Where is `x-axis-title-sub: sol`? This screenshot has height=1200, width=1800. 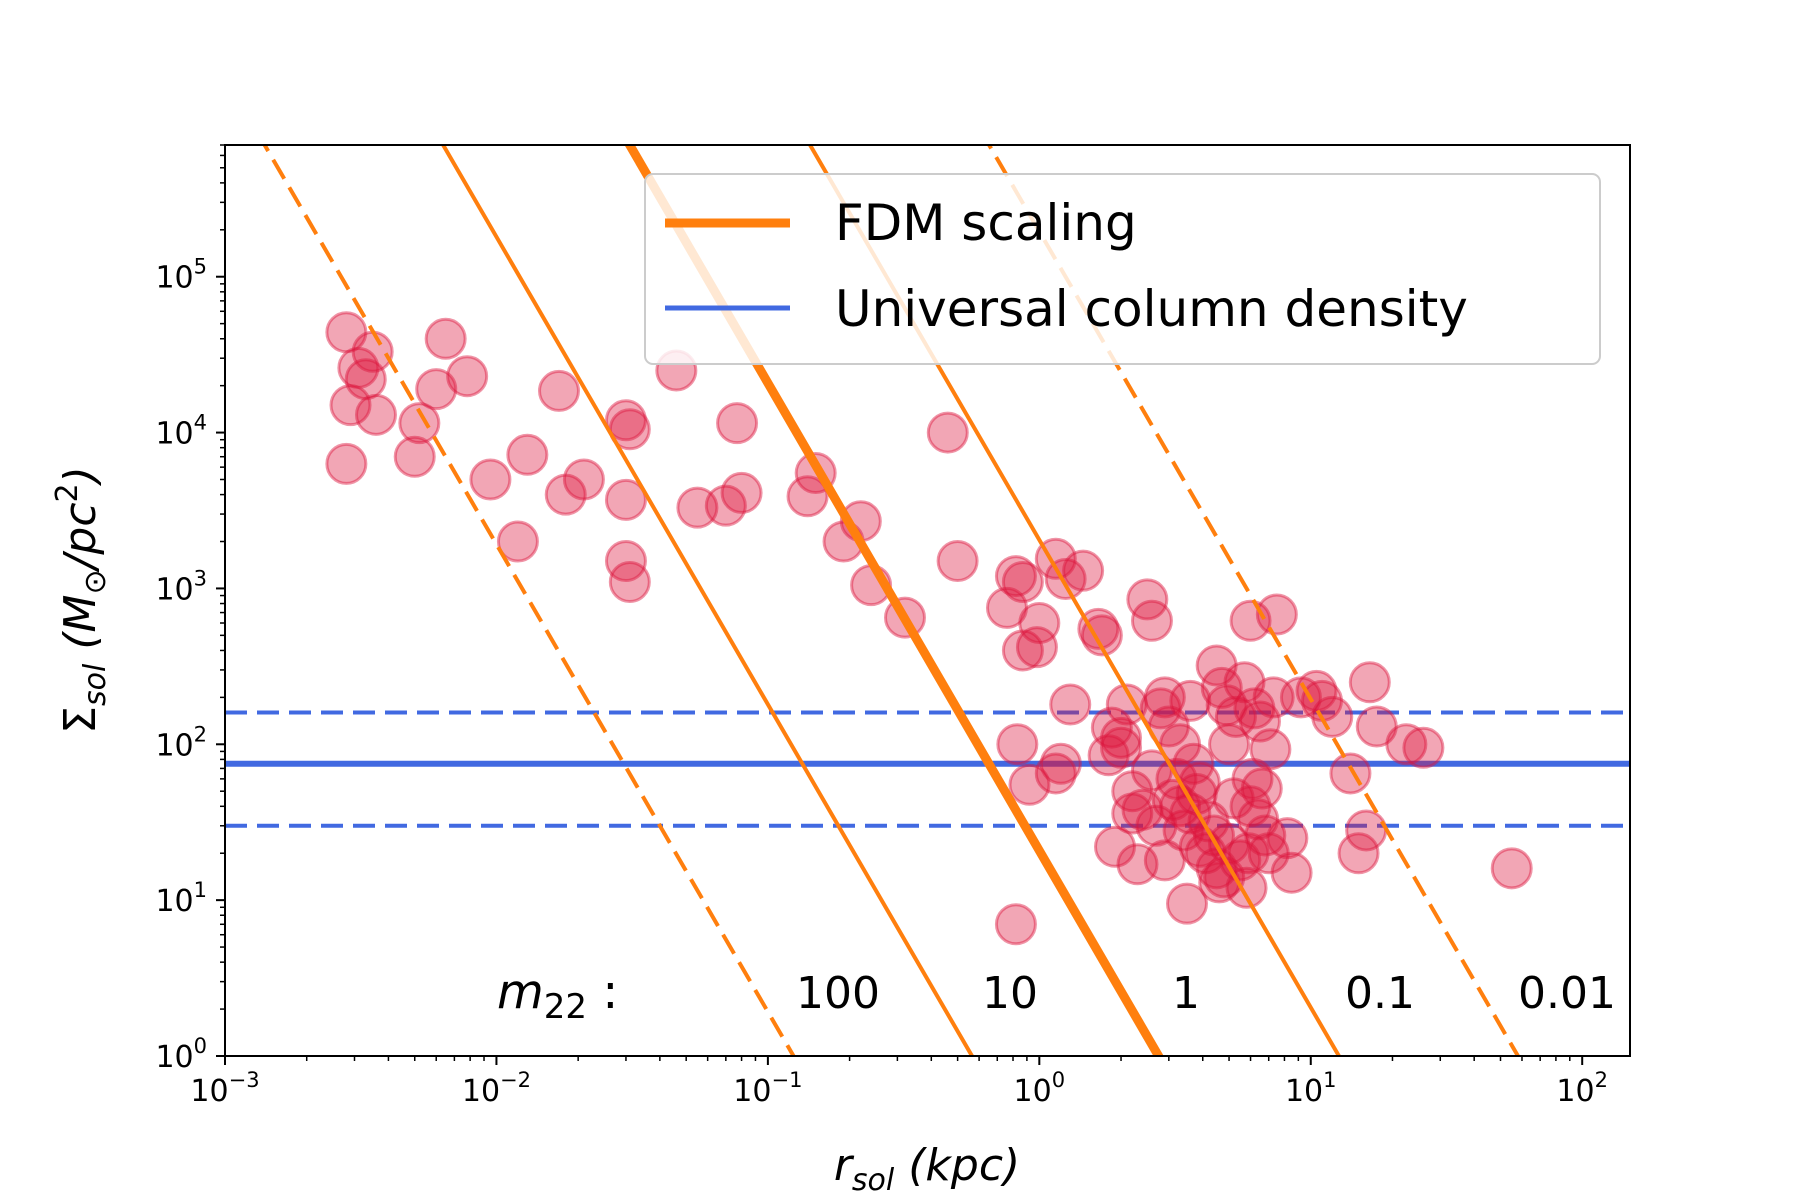
x-axis-title-sub: sol is located at coordinates (873, 1180).